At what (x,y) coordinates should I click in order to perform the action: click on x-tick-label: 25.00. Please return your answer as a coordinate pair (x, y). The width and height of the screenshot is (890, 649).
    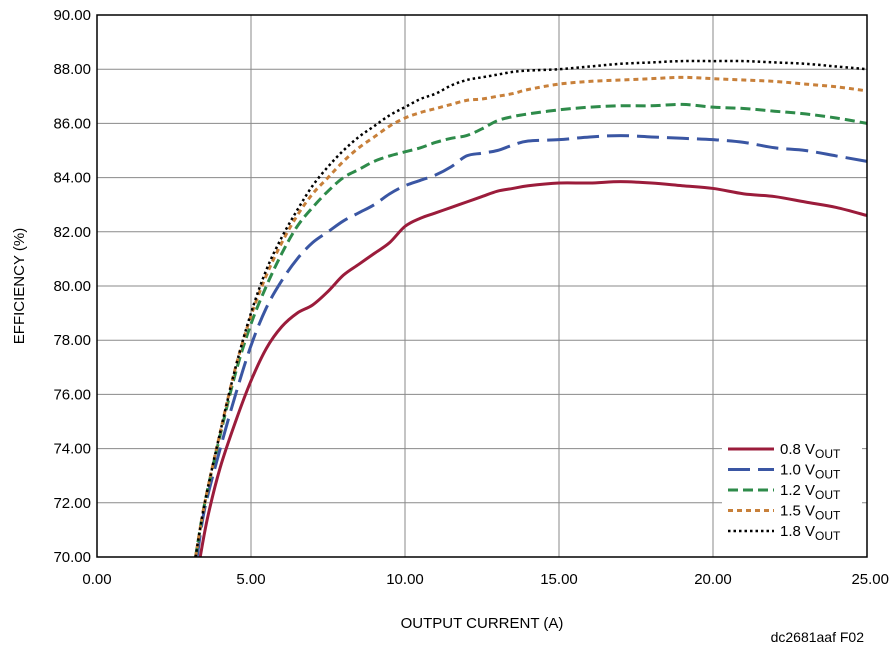
    Looking at the image, I should click on (870, 579).